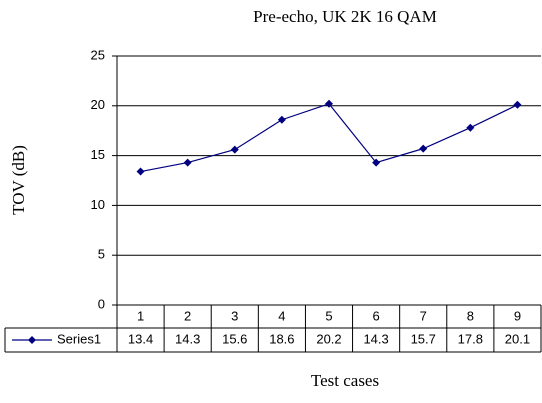 Image resolution: width=542 pixels, height=403 pixels. What do you see at coordinates (234, 315) in the screenshot?
I see `x-tick-label: 3` at bounding box center [234, 315].